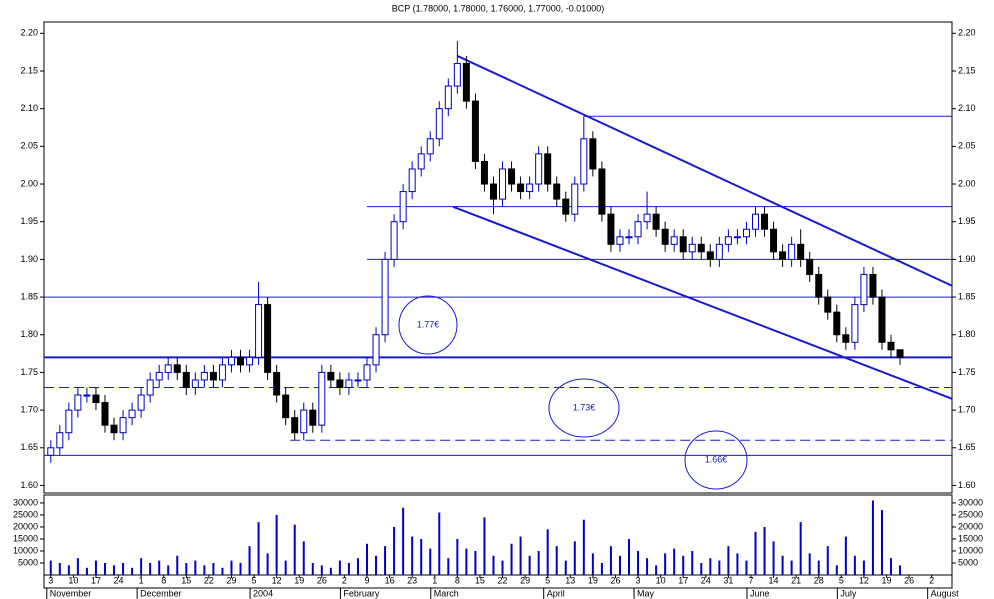  What do you see at coordinates (967, 221) in the screenshot?
I see `y-tick-label: 1.95` at bounding box center [967, 221].